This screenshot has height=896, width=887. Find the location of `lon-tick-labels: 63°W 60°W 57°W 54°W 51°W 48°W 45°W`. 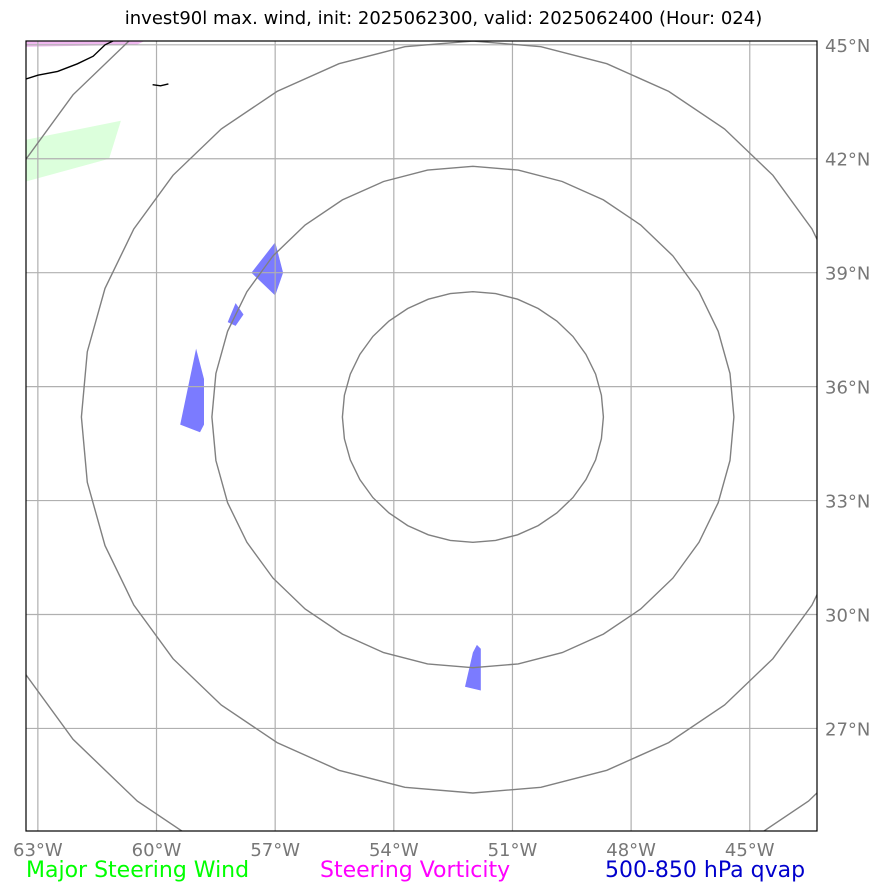

lon-tick-labels: 63°W 60°W 57°W 54°W 51°W 48°W 45°W is located at coordinates (394, 850).